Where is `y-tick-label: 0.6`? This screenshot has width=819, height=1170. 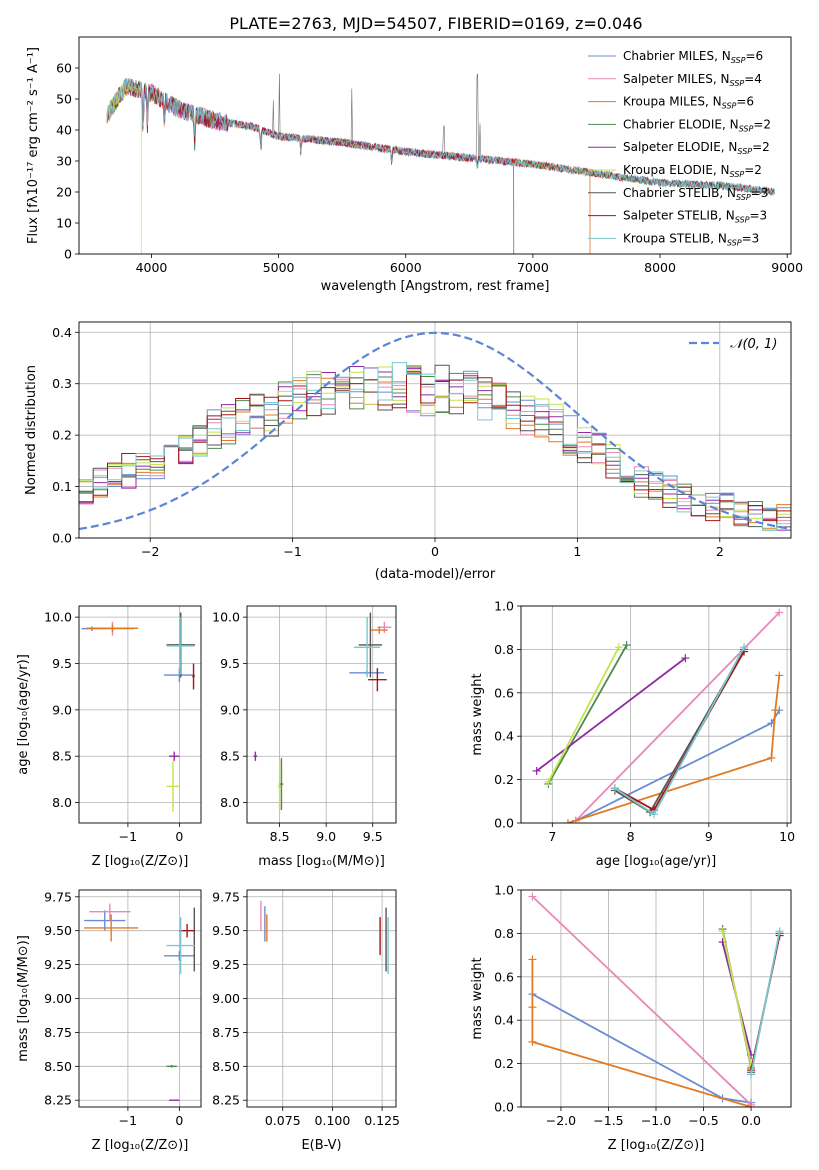 y-tick-label: 0.6 is located at coordinates (504, 976).